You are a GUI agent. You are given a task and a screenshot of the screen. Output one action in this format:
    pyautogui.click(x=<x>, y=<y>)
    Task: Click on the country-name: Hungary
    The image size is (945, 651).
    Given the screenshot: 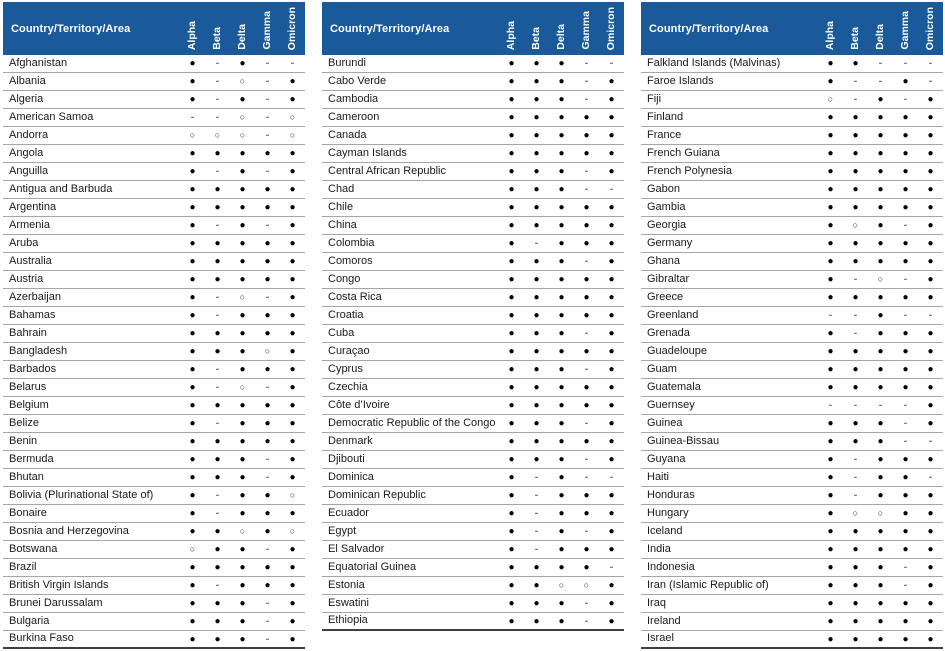 What is the action you would take?
    pyautogui.click(x=668, y=512)
    